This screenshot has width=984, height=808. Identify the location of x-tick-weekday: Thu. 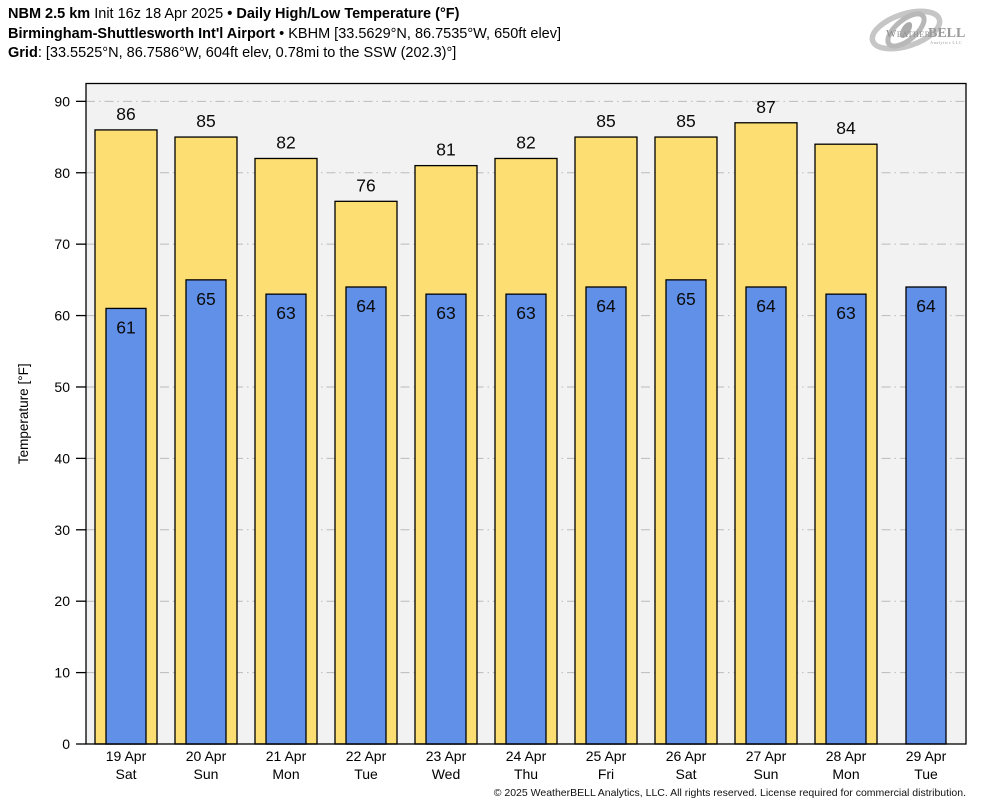
(526, 774).